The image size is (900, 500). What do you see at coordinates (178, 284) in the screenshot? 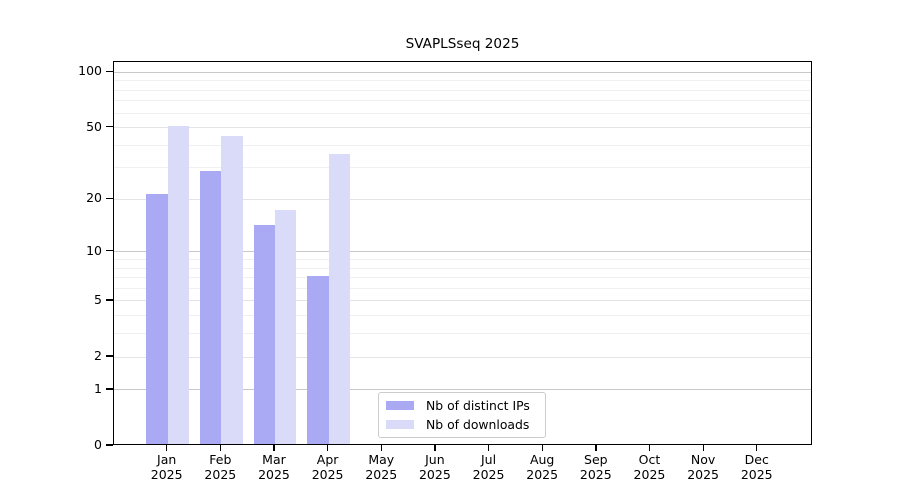
I see `bar-nb-of-downloads-jan` at bounding box center [178, 284].